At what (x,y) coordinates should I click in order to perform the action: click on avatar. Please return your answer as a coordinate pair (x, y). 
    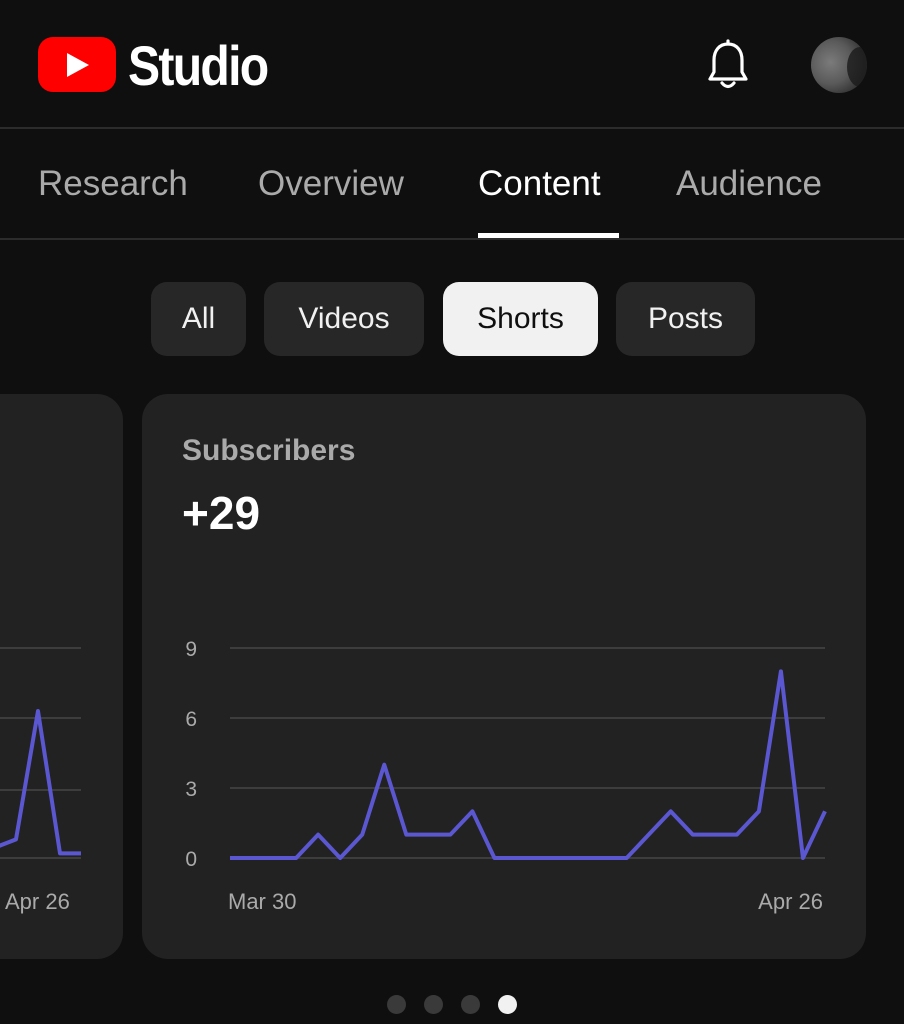
    Looking at the image, I should click on (839, 65).